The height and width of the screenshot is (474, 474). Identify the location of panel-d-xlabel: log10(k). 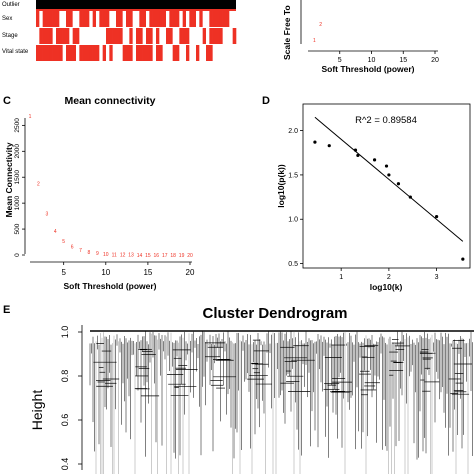
(386, 287).